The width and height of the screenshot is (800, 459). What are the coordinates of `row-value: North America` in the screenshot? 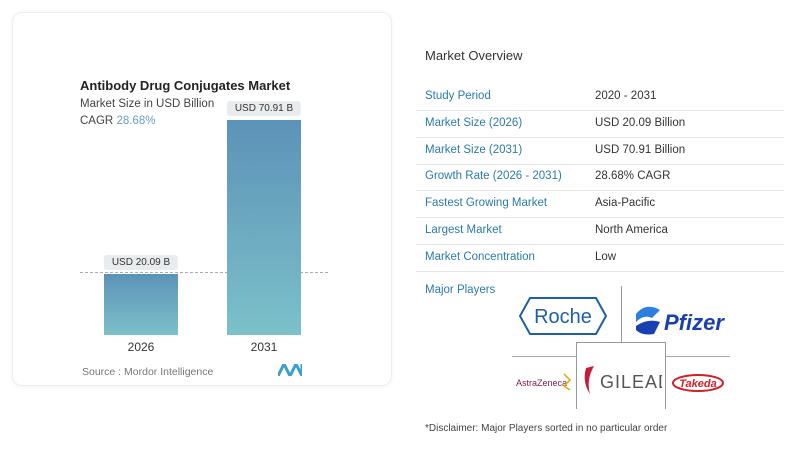 It's located at (631, 230).